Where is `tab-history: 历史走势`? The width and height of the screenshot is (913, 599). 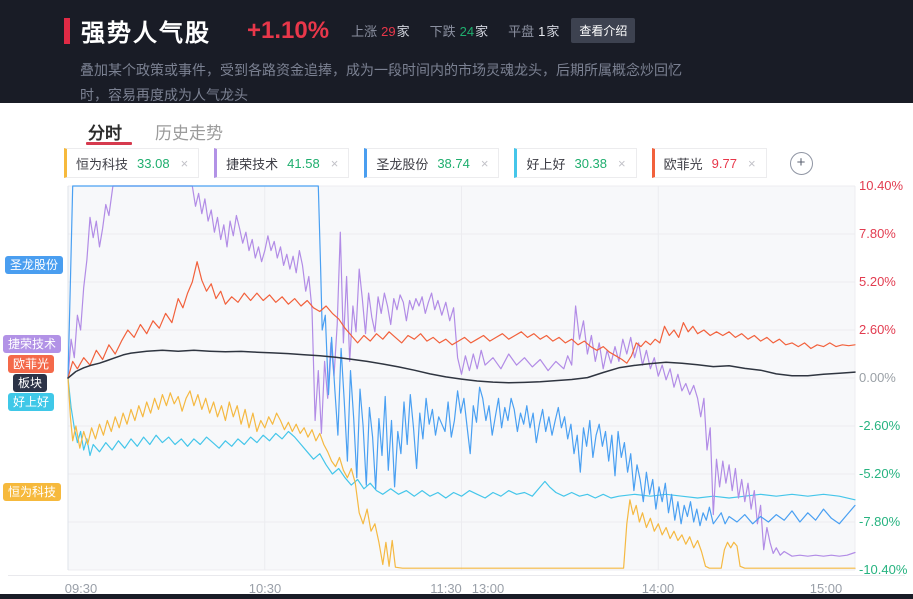
tab-history: 历史走势 is located at coordinates (189, 133).